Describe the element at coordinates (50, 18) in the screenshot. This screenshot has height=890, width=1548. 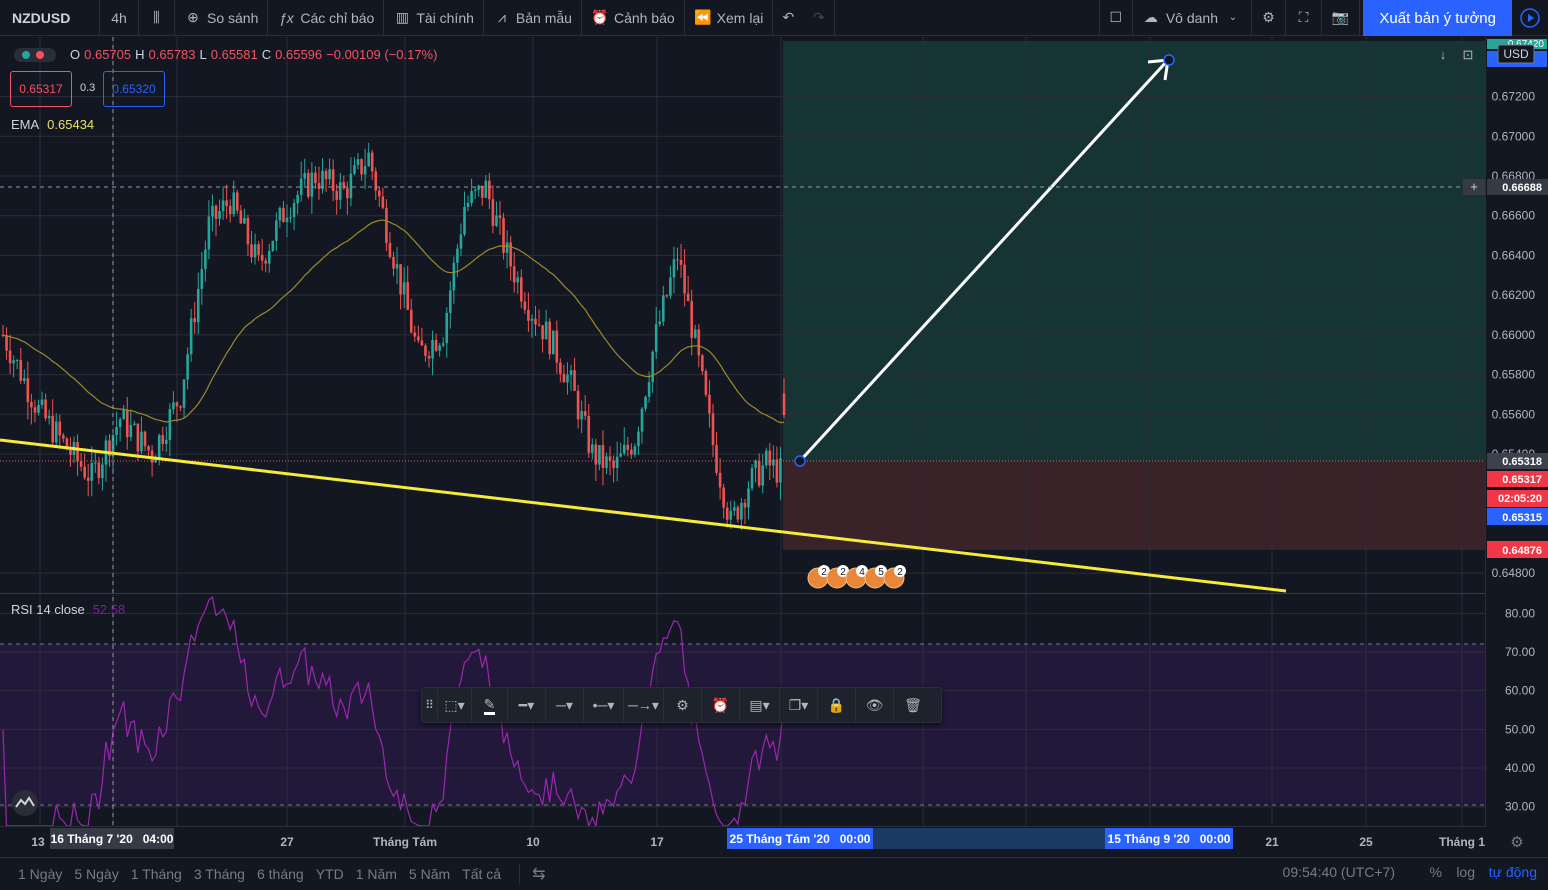
I see `symbol-search: NZDUSD` at that location.